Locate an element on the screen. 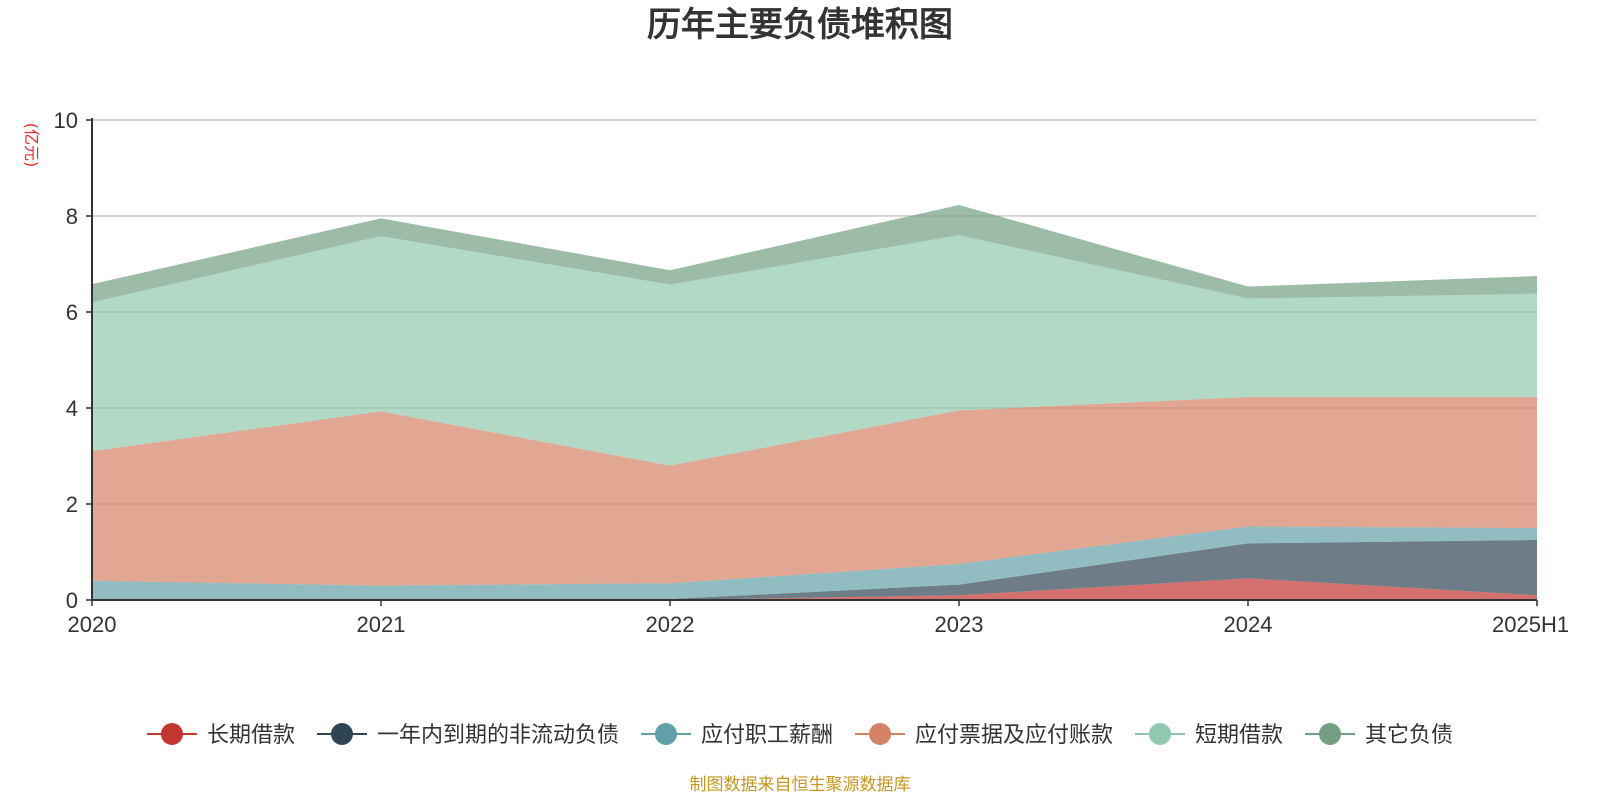  legend-item: 应付职工薪酬 is located at coordinates (736, 735).